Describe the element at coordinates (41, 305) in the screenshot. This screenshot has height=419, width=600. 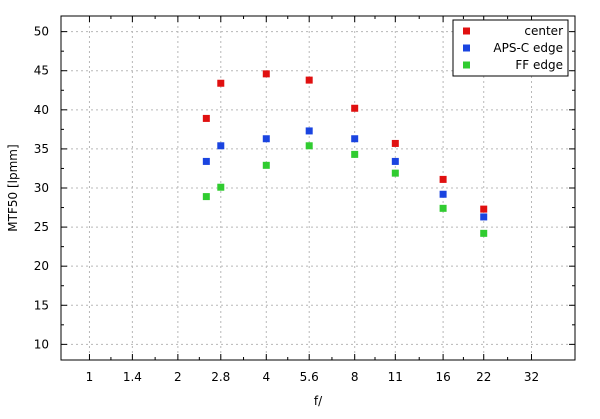
I see `y-tick-label-15: 15` at that location.